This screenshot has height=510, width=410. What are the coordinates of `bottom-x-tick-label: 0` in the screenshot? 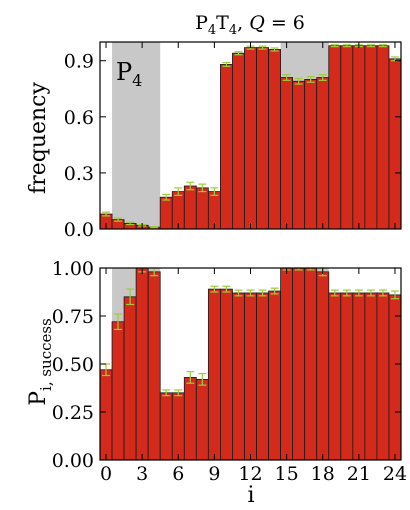 It's located at (106, 474).